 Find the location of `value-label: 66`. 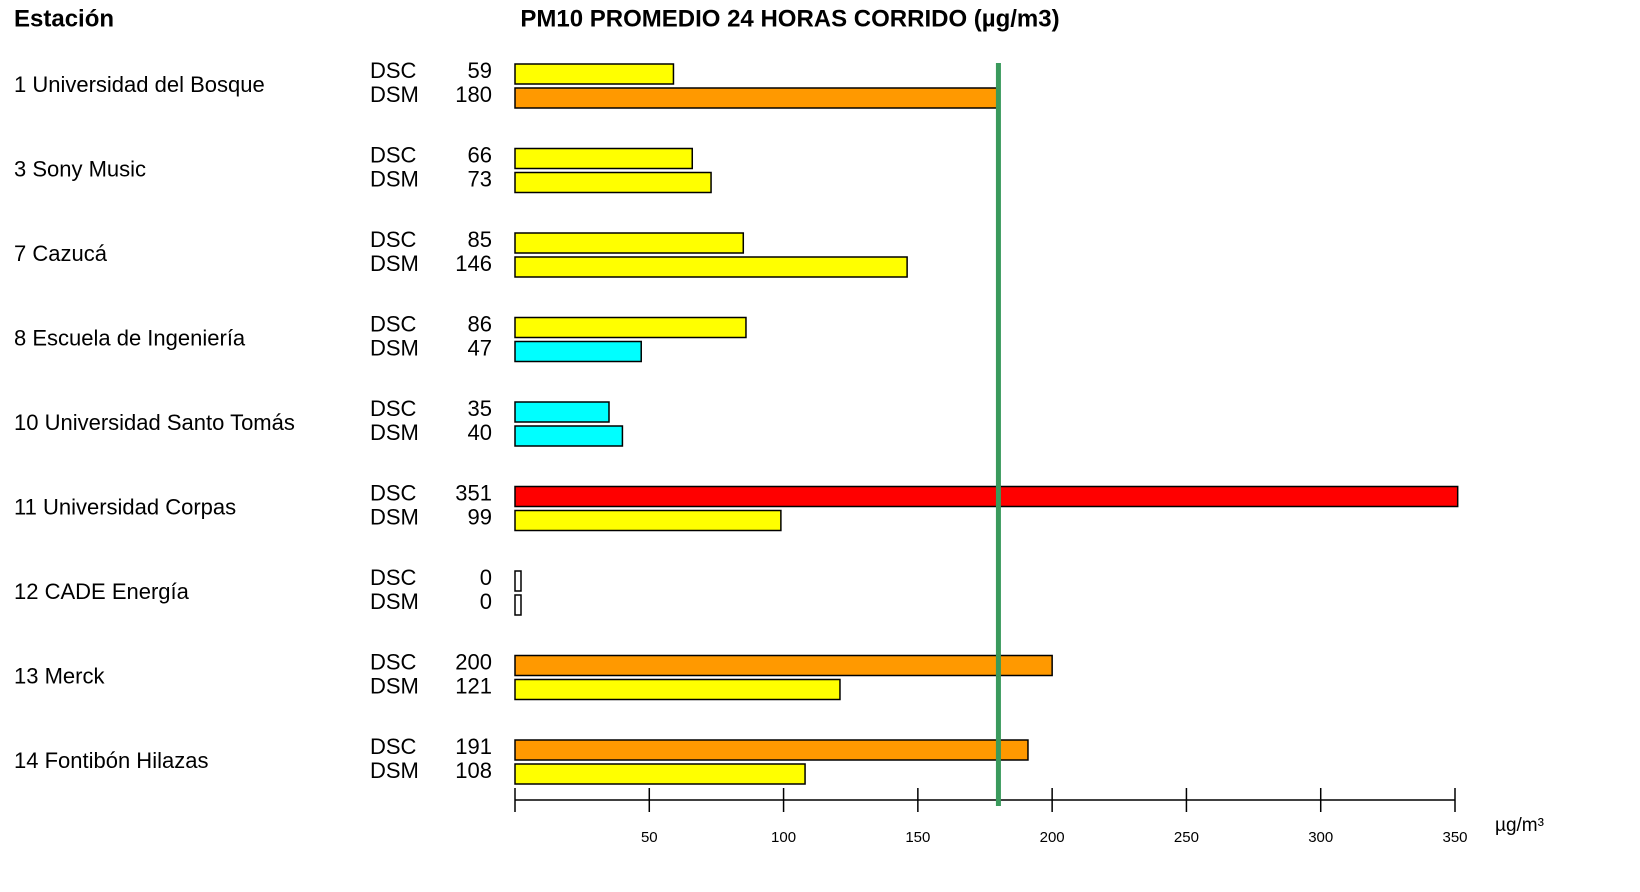

value-label: 66 is located at coordinates (480, 154).